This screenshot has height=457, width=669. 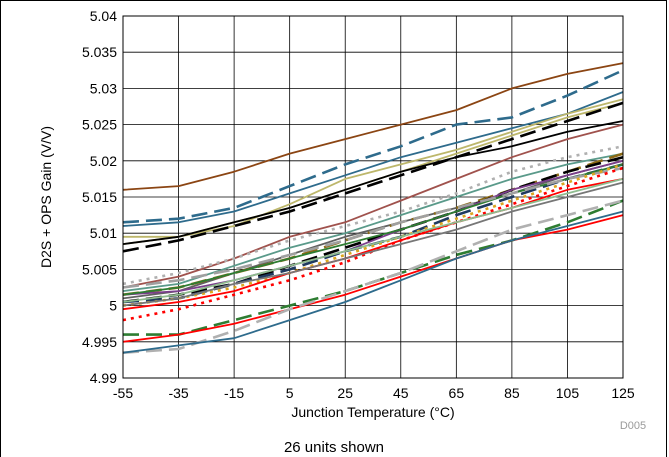 What do you see at coordinates (372, 412) in the screenshot?
I see `x-axis-title: Junction Temperature (°C)` at bounding box center [372, 412].